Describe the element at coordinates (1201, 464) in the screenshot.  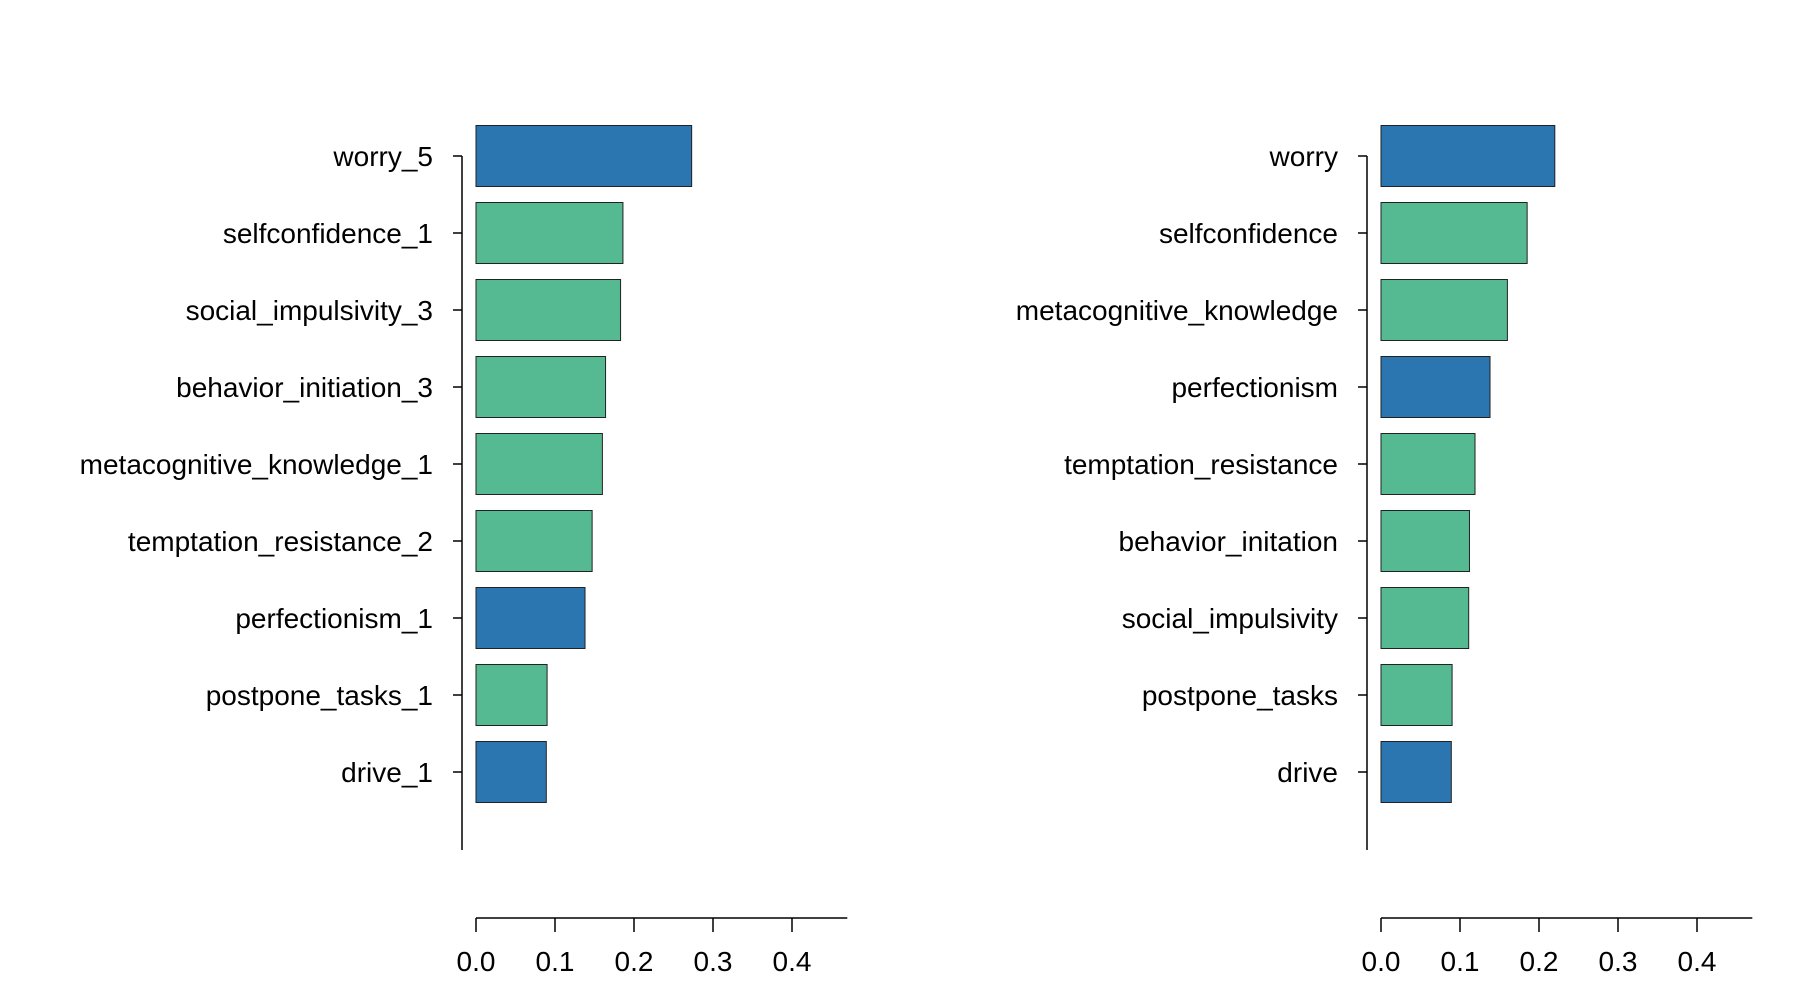
I see `category-label: temptation_resistance` at that location.